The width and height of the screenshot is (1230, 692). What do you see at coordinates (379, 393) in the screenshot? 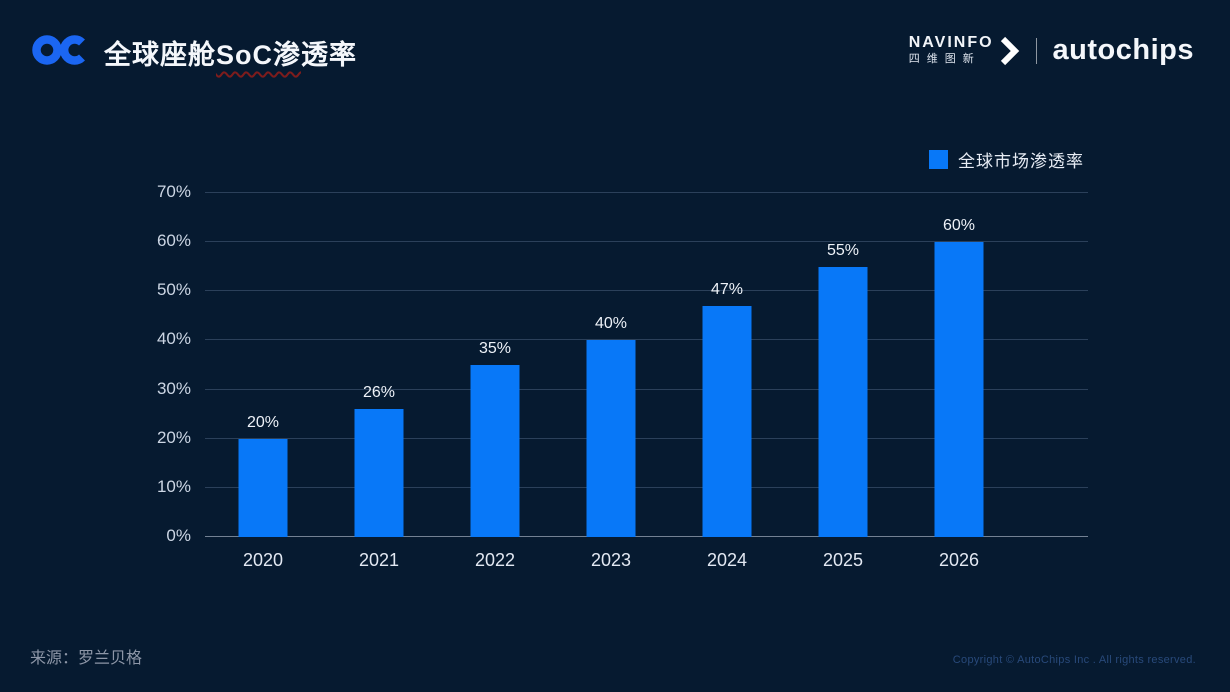
I see `bar-value-label: 26%` at bounding box center [379, 393].